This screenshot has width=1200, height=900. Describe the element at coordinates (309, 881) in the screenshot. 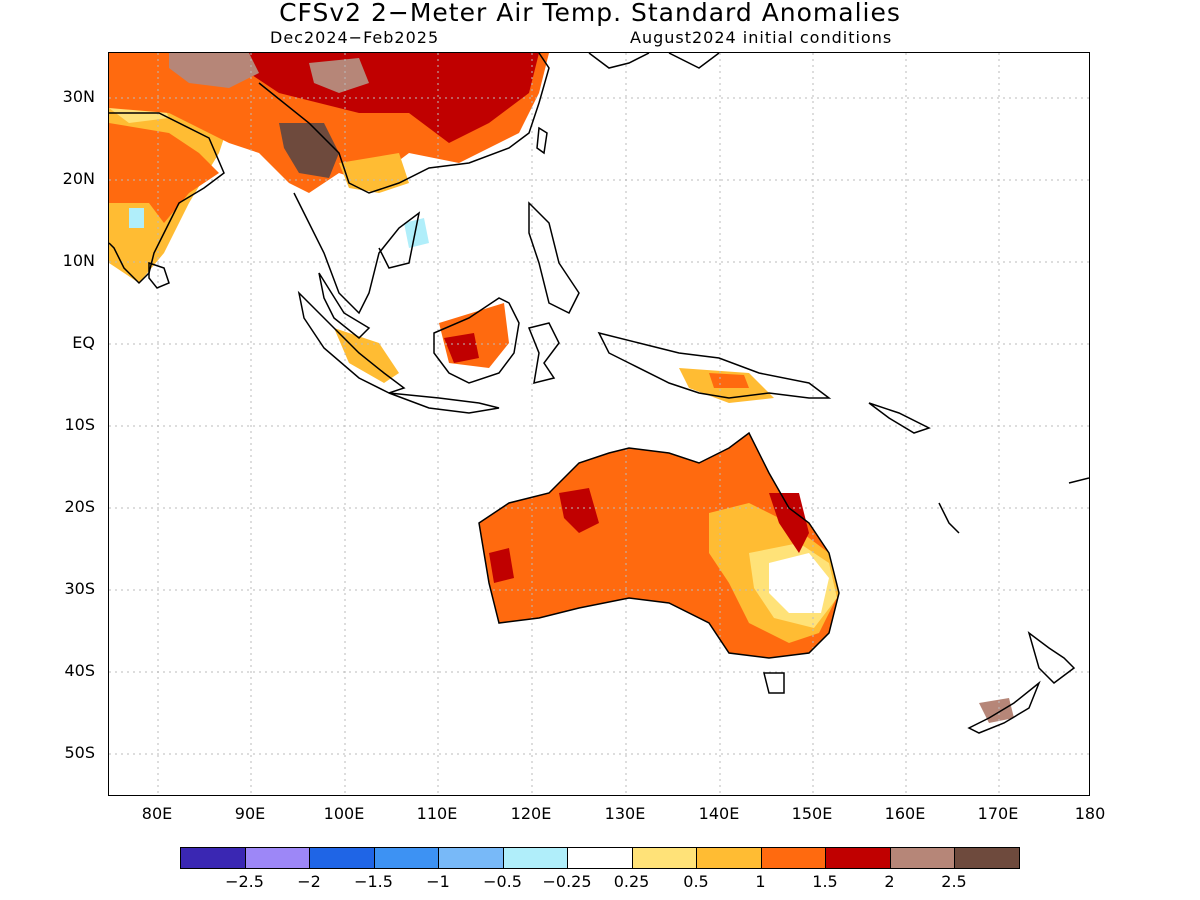

I see `colorbar-label: −2` at that location.